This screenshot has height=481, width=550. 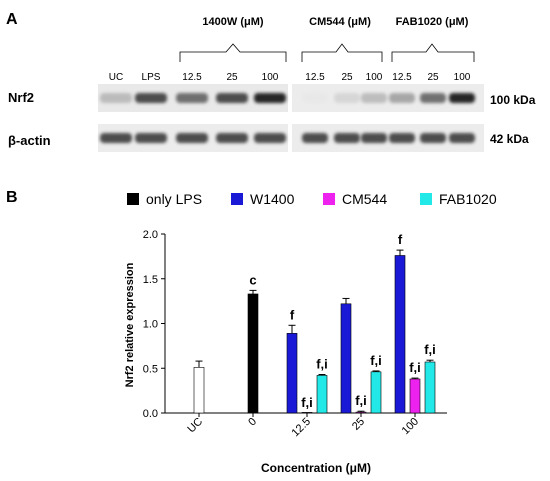 What do you see at coordinates (301, 428) in the screenshot?
I see `x-tick-label: 12.5` at bounding box center [301, 428].